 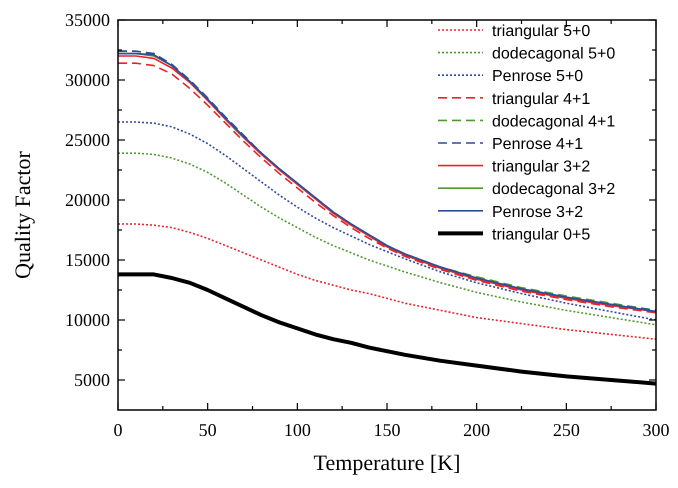 What do you see at coordinates (87, 260) in the screenshot?
I see `y-tick-label: 15000` at bounding box center [87, 260].